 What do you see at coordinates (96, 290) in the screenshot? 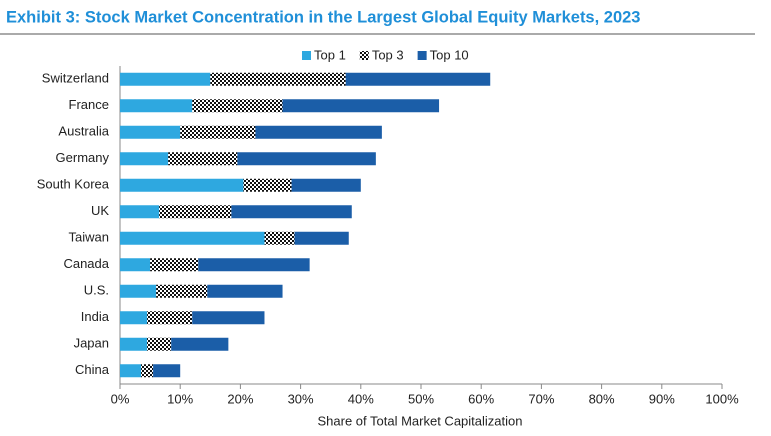
I see `y-tick-label: U.S.` at bounding box center [96, 290].